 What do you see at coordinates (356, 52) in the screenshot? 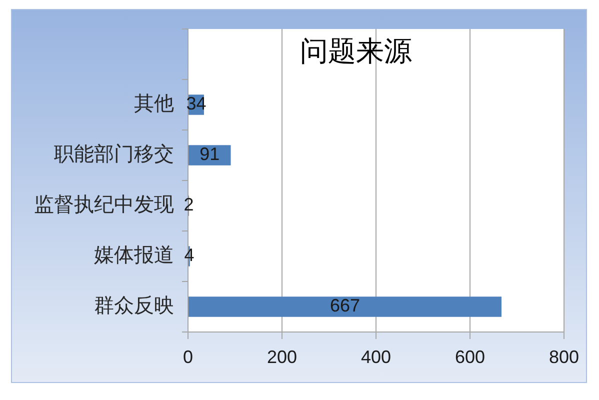
I see `chart-title: 问题来源` at bounding box center [356, 52].